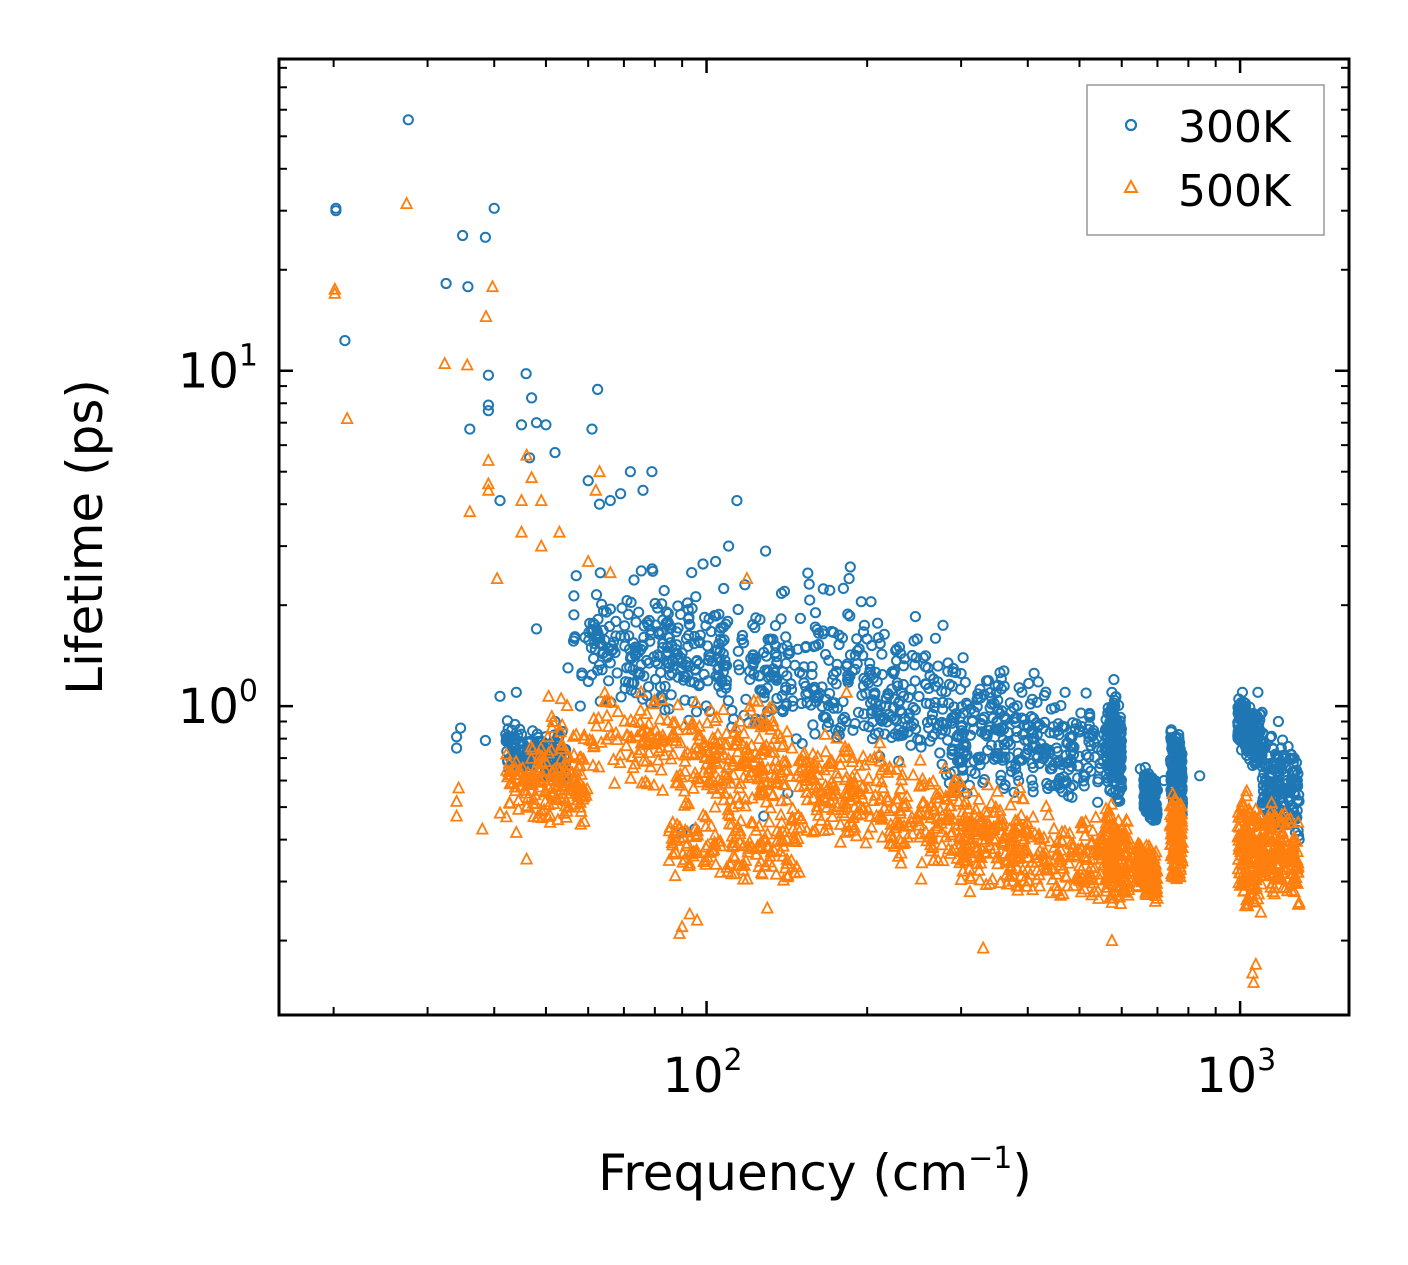 The height and width of the screenshot is (1265, 1408). I want to click on x-tick-label: 102, so click(702, 1073).